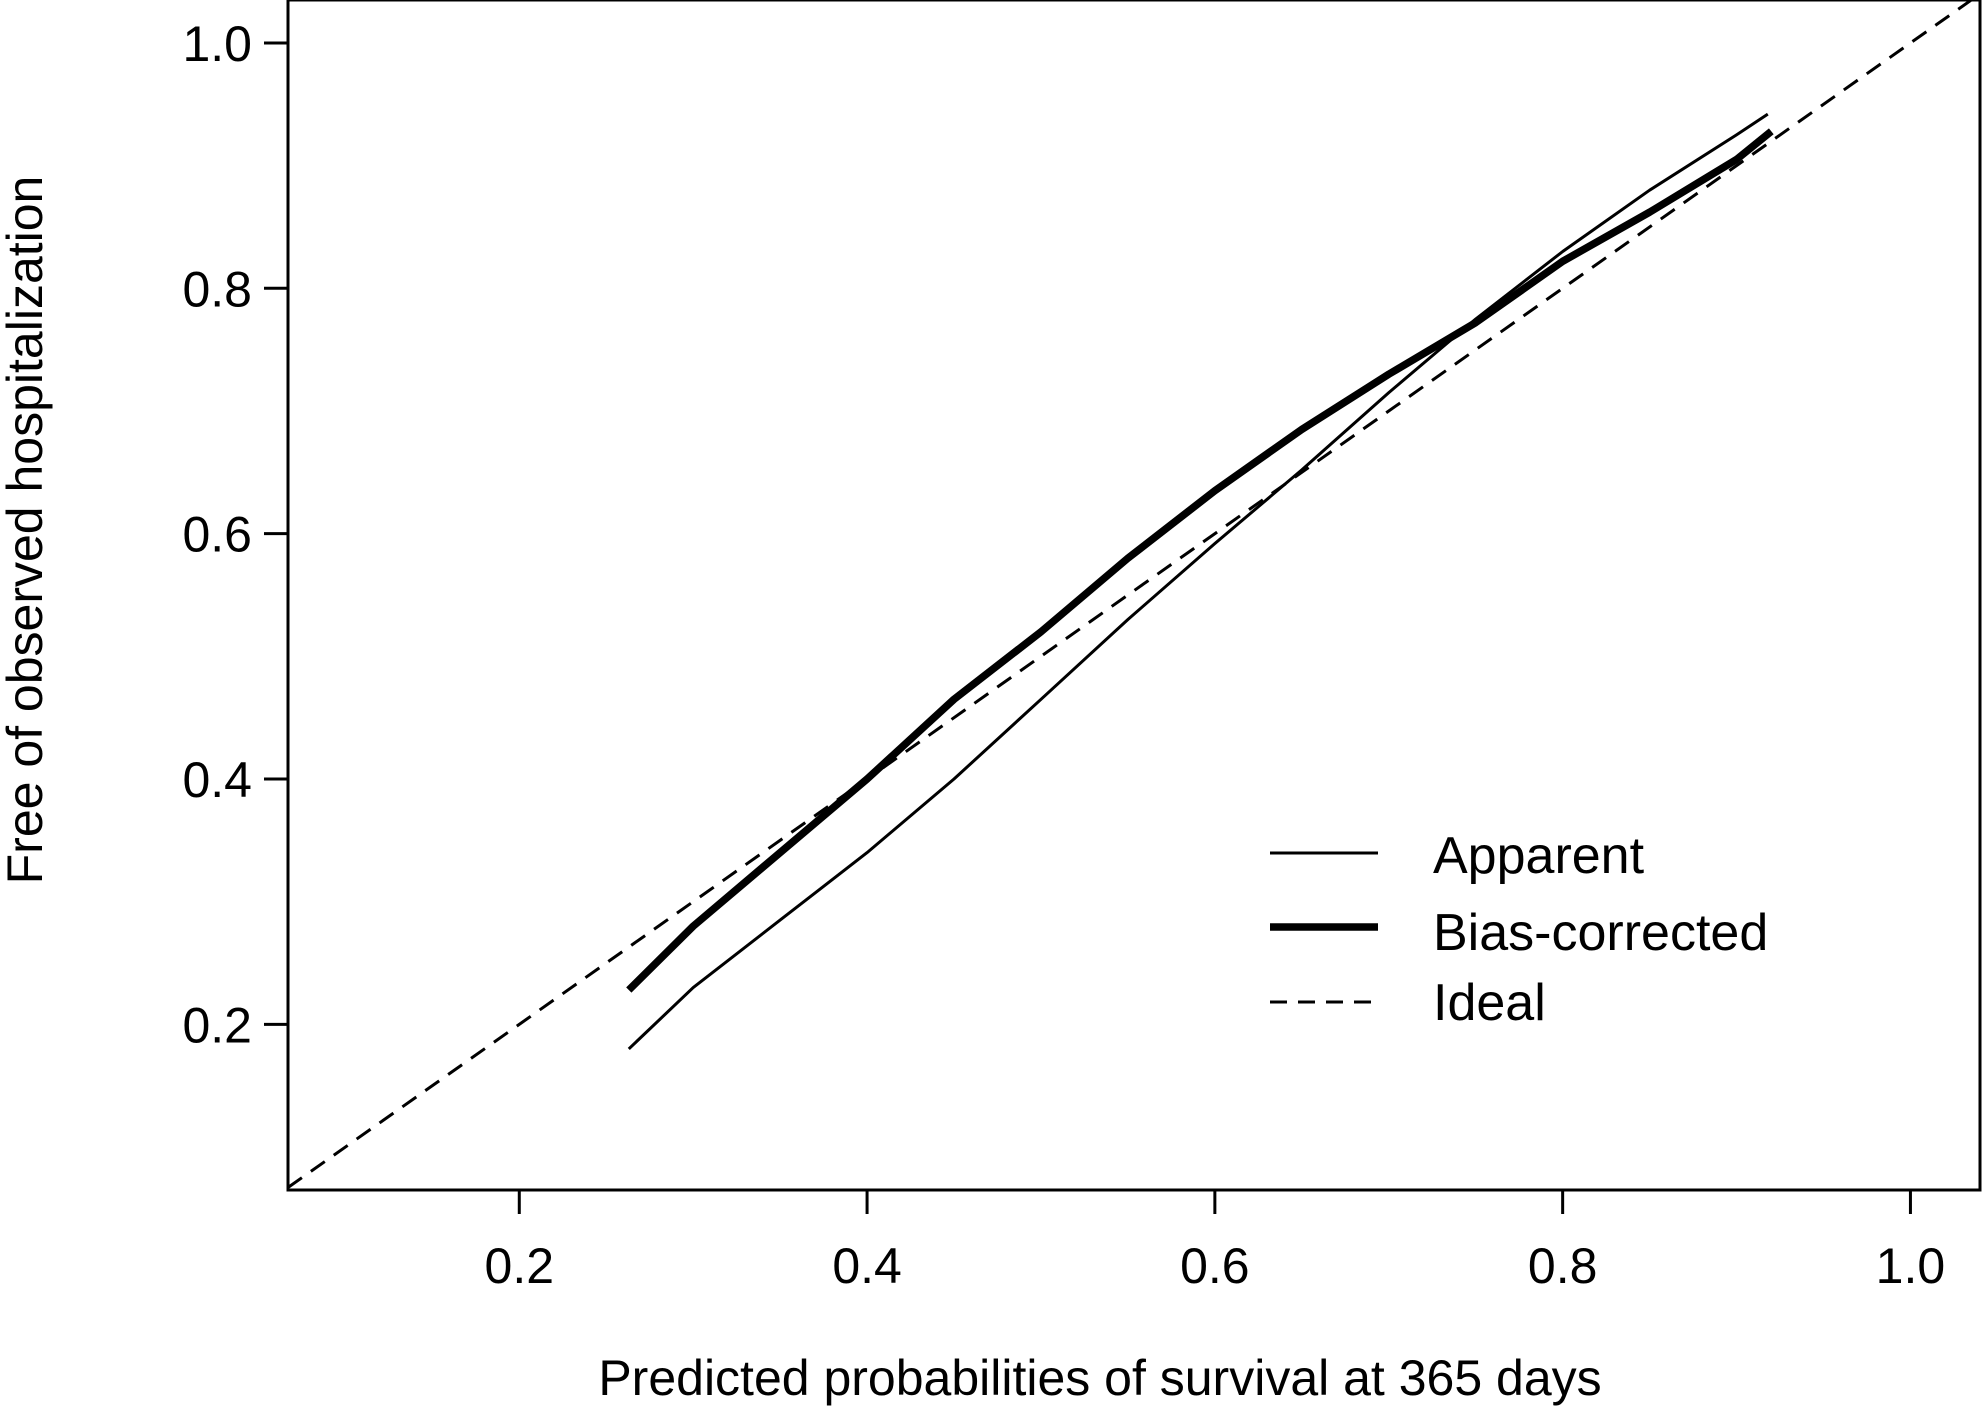 The height and width of the screenshot is (1409, 1985). What do you see at coordinates (217, 535) in the screenshot?
I see `y-tick-label: 0.6` at bounding box center [217, 535].